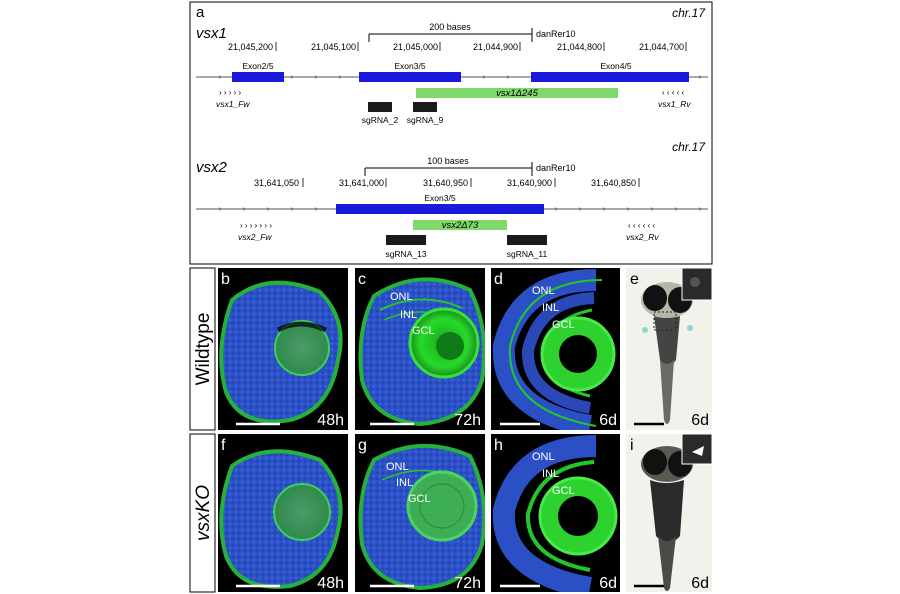  Describe the element at coordinates (423, 331) in the screenshot. I see `panel-c-gcl: GCL` at that location.